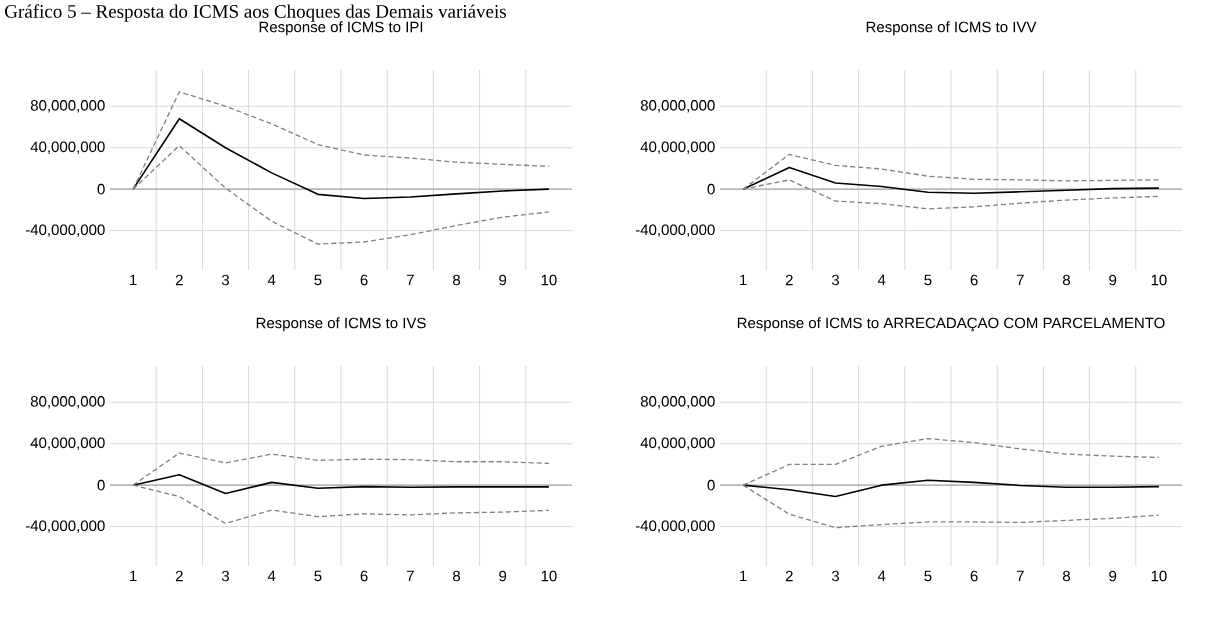 The image size is (1214, 620). Describe the element at coordinates (255, 13) in the screenshot. I see `text: Gráfico 5 – Resposta do ICMS aos Choques das Demais variáveis` at that location.